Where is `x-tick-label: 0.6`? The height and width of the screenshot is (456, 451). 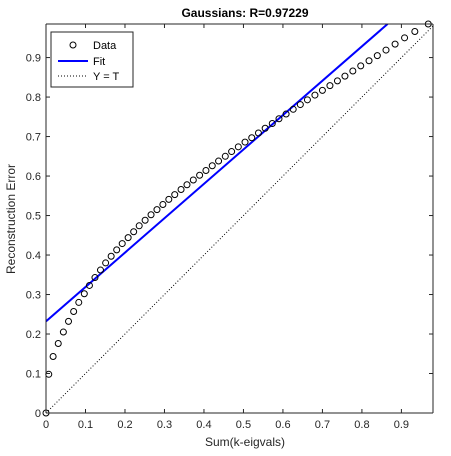
x-tick-label: 0.6 is located at coordinates (282, 425).